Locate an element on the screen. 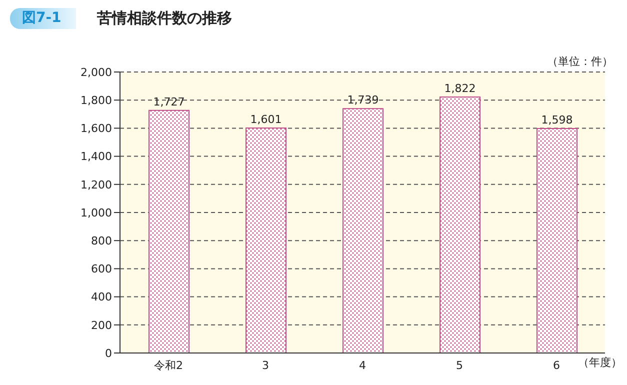 The height and width of the screenshot is (385, 627). x-tick-label: 4 is located at coordinates (362, 365).